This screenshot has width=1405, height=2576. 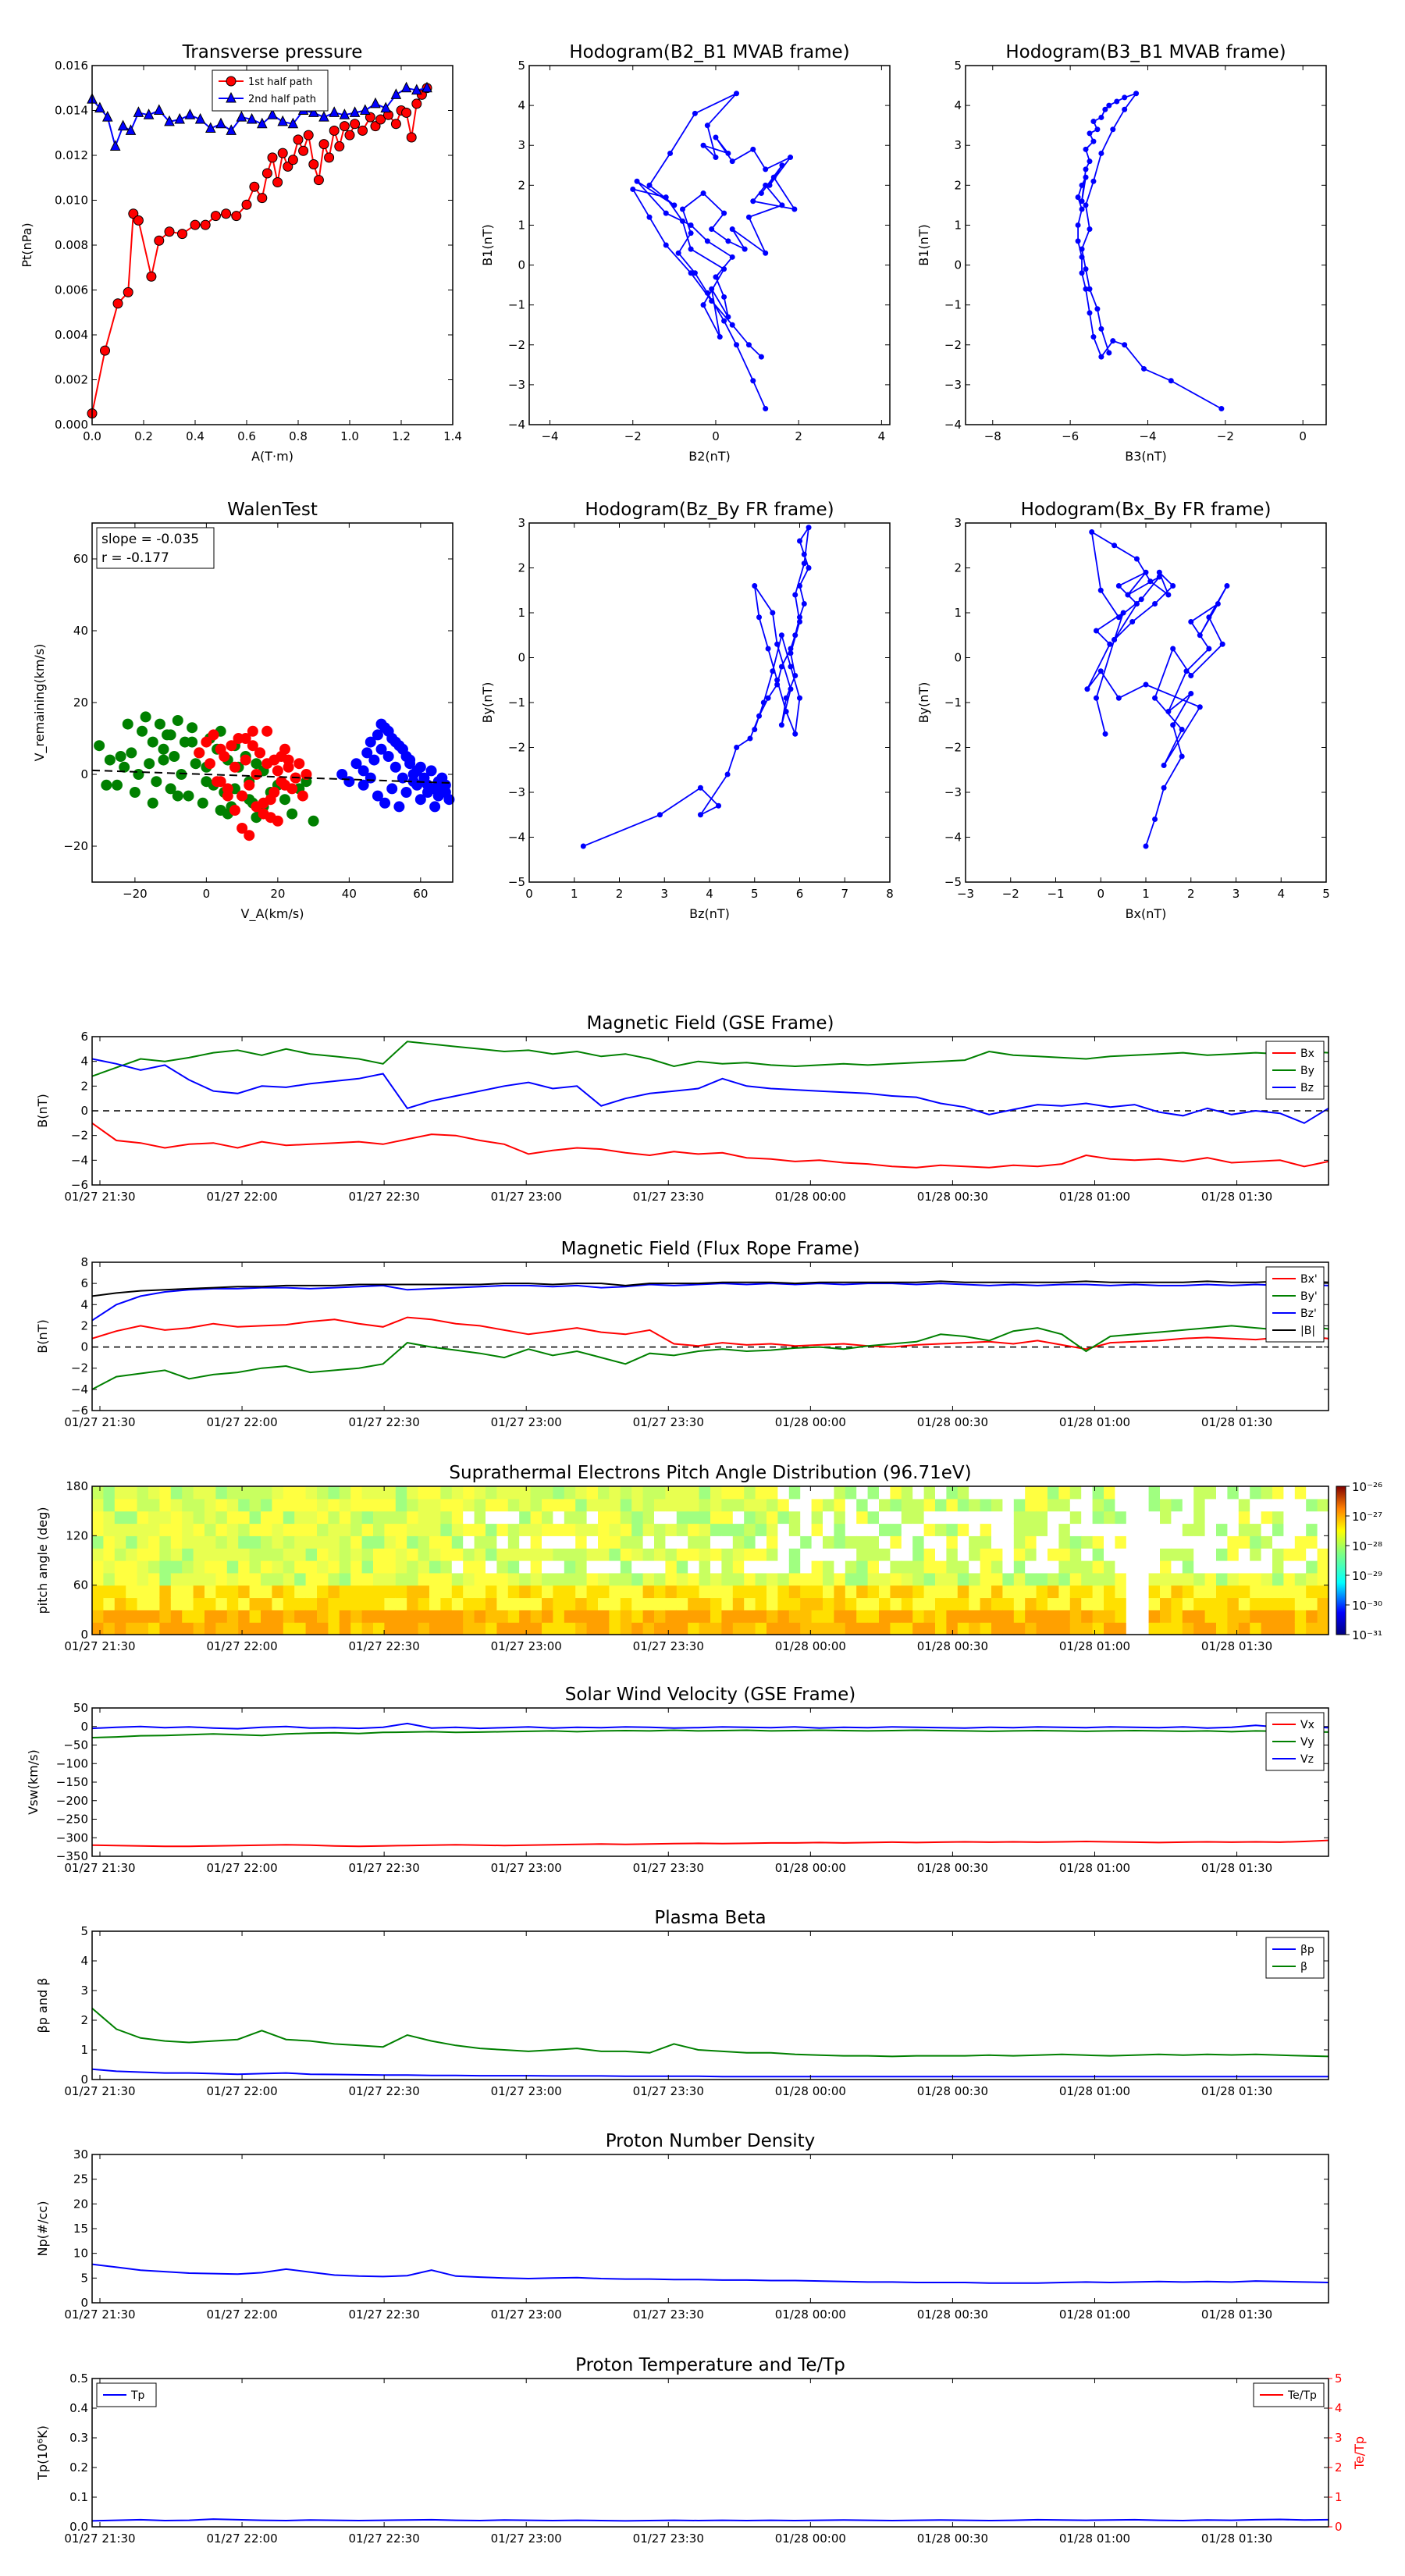 What do you see at coordinates (81, 703) in the screenshot?
I see `y-tick-label: 20` at bounding box center [81, 703].